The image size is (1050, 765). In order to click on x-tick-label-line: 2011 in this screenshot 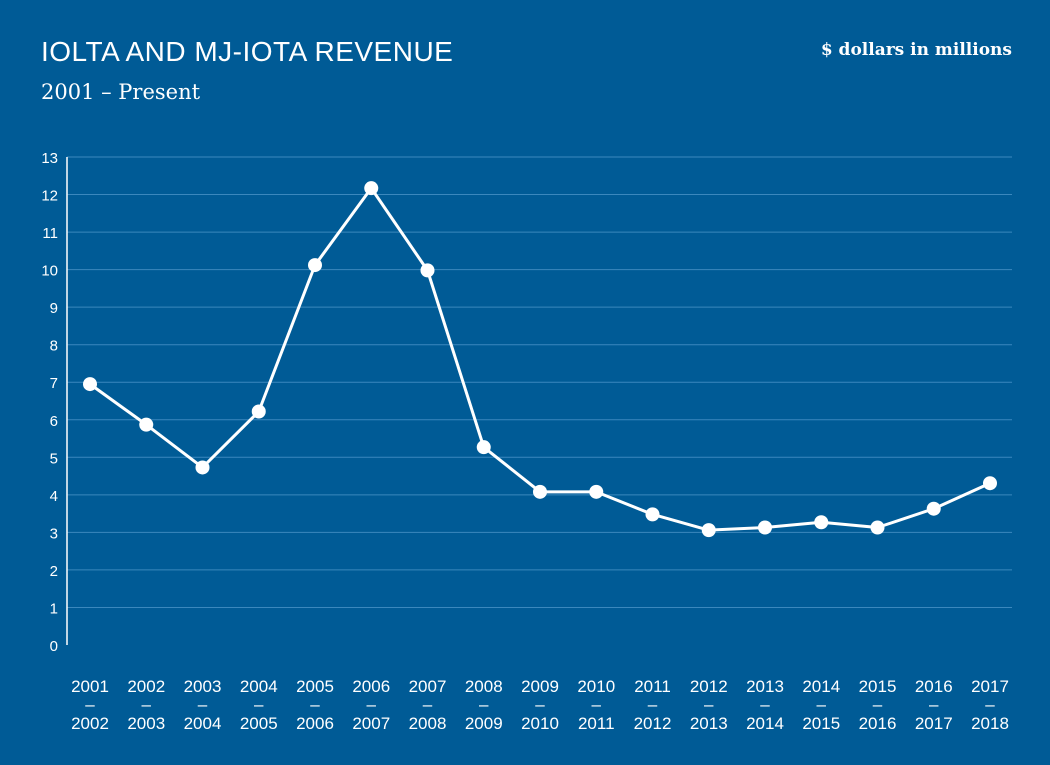, I will do `click(596, 723)`.